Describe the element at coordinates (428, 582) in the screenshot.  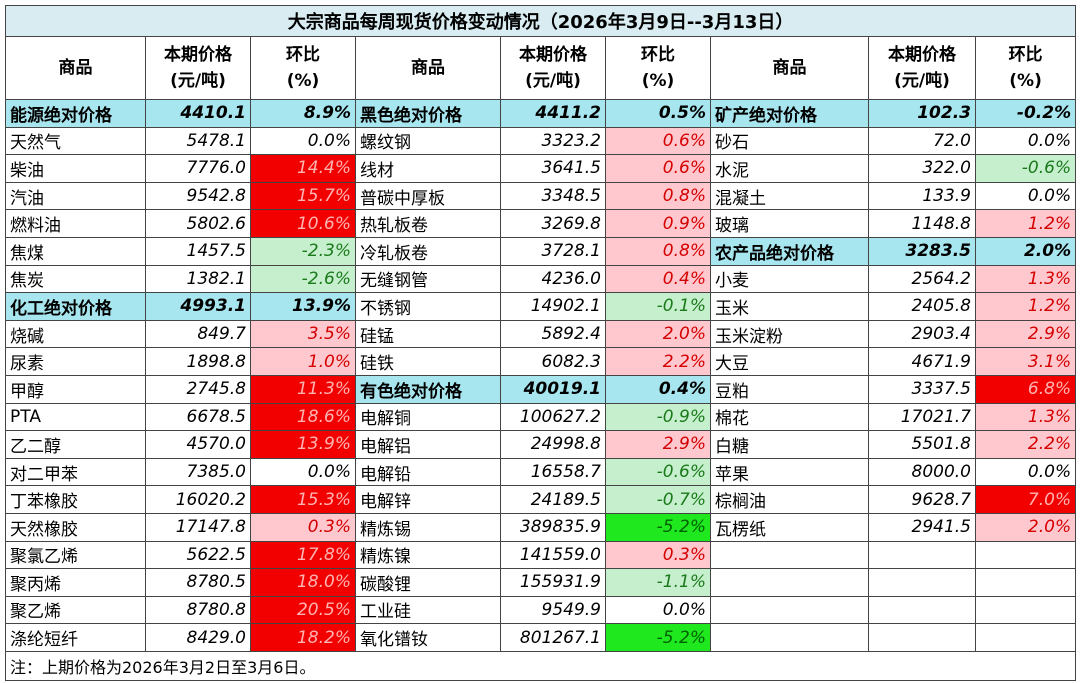
I see `commodity-name: 碳酸锂` at that location.